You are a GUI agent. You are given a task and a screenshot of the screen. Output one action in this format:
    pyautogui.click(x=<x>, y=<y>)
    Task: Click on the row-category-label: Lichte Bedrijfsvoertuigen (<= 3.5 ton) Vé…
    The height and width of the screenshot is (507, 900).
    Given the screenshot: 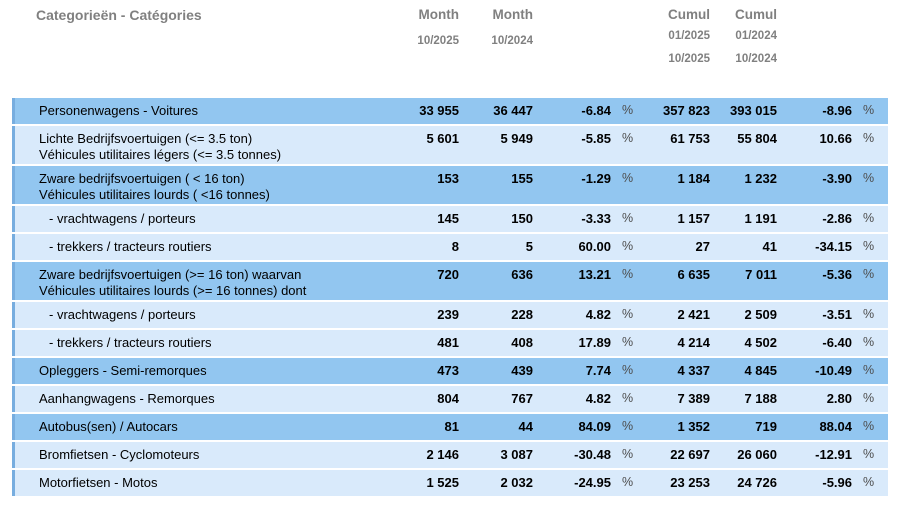 What is the action you would take?
    pyautogui.click(x=212, y=145)
    